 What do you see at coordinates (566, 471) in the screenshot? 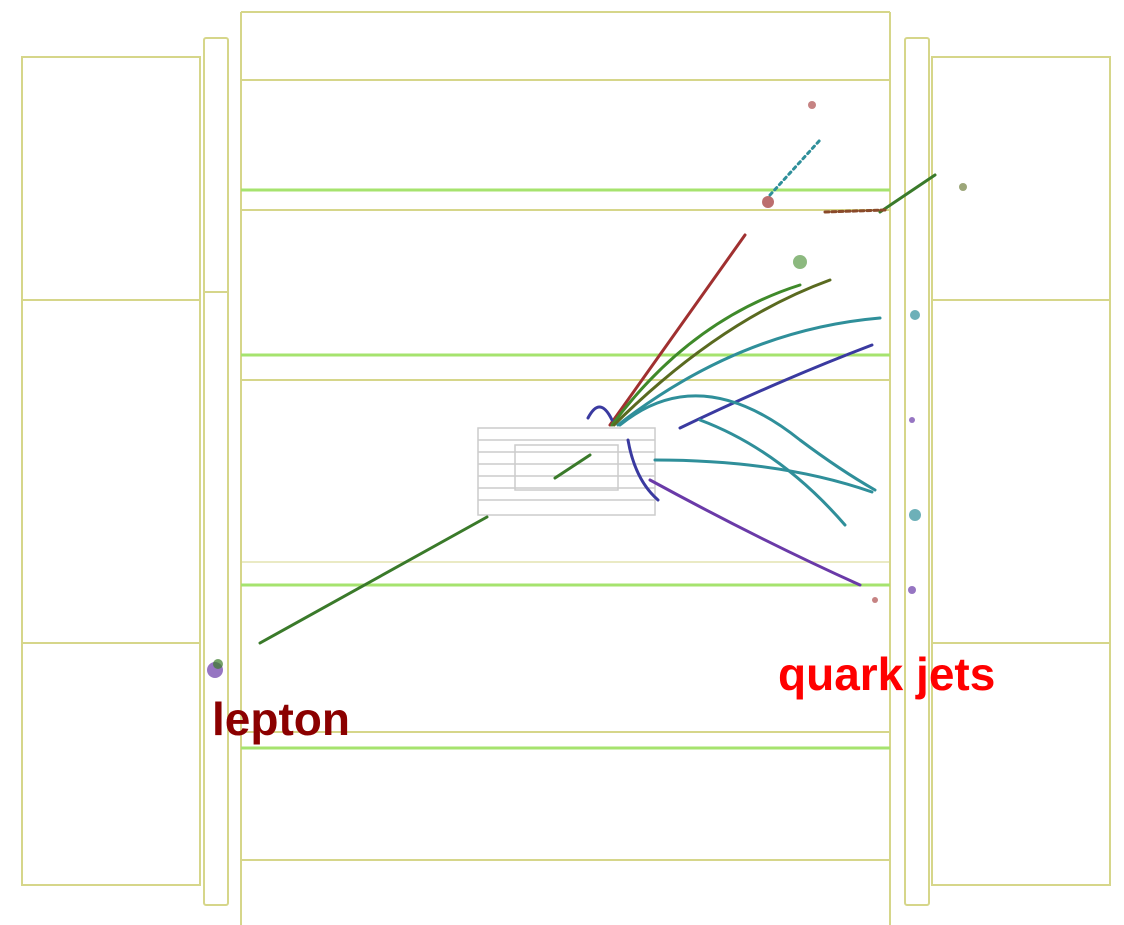
I see `inner-tracker` at bounding box center [566, 471].